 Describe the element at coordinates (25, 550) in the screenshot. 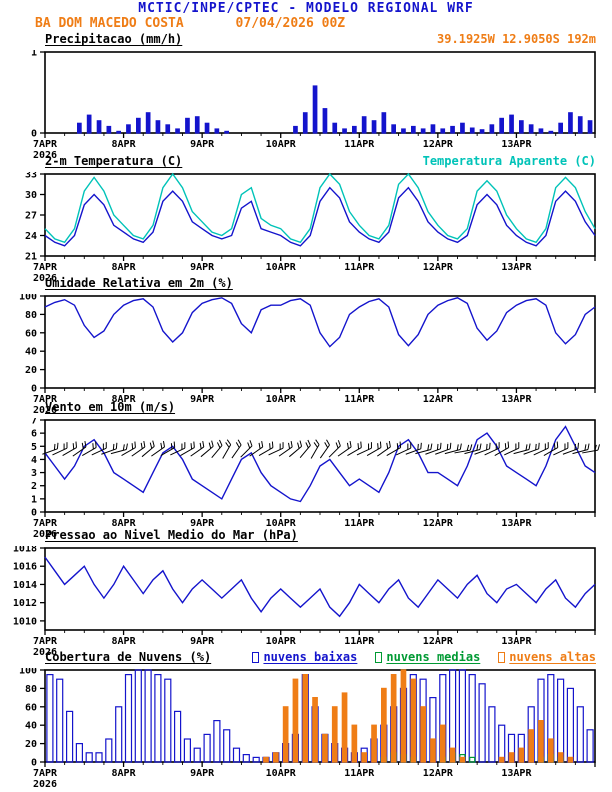

I see `svg-text: 1018` at that location.